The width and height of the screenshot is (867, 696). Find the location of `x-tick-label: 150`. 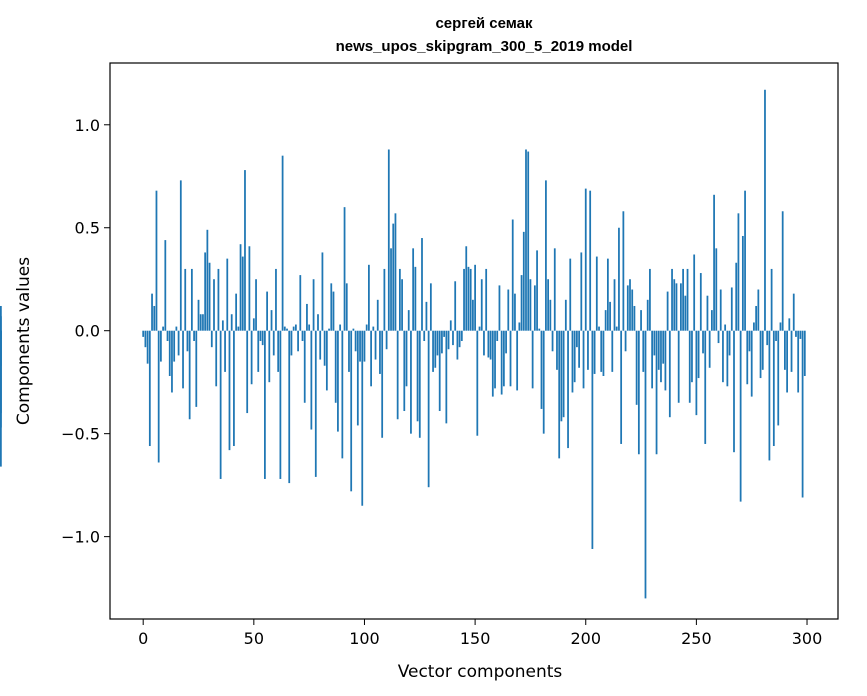

x-tick-label: 150 is located at coordinates (475, 638).